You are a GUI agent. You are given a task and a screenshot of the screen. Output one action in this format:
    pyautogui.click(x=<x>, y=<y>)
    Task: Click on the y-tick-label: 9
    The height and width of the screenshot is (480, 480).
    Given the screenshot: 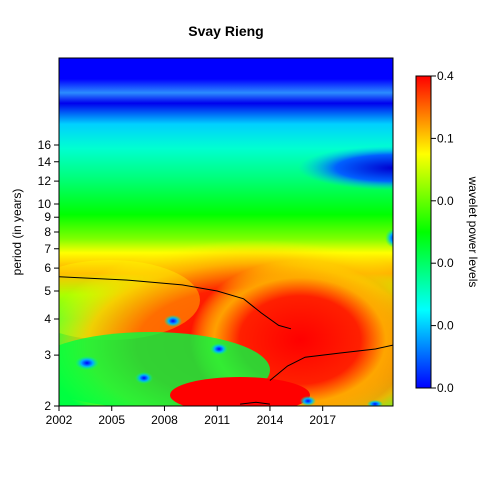 What is the action you would take?
    pyautogui.click(x=47, y=217)
    